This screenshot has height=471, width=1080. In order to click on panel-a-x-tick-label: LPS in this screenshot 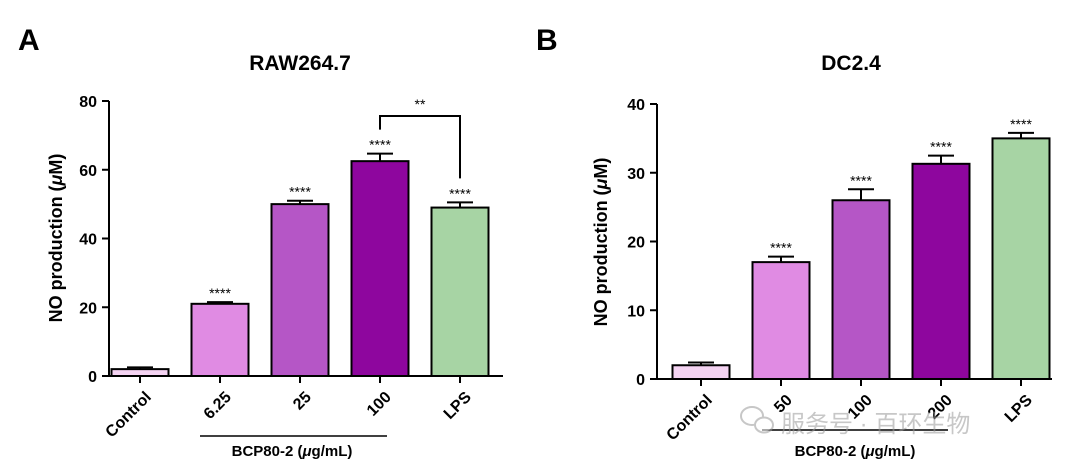, I will do `click(458, 406)`.